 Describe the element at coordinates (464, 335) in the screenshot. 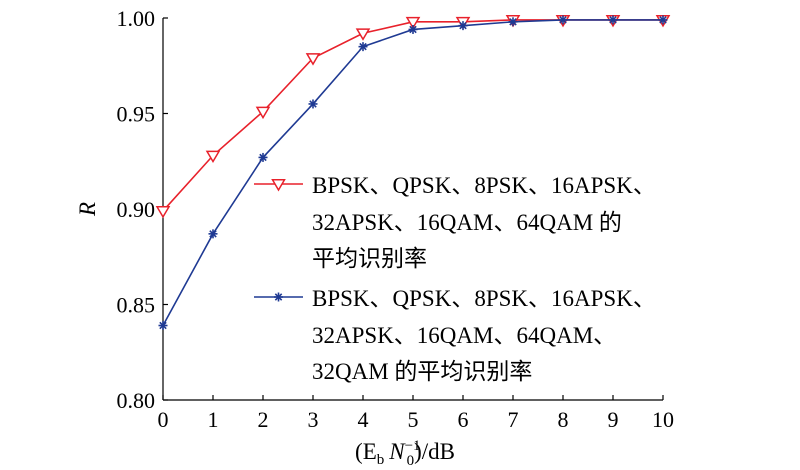

I see `legend-label: 32APSK、16QAM、64QAM、` at that location.